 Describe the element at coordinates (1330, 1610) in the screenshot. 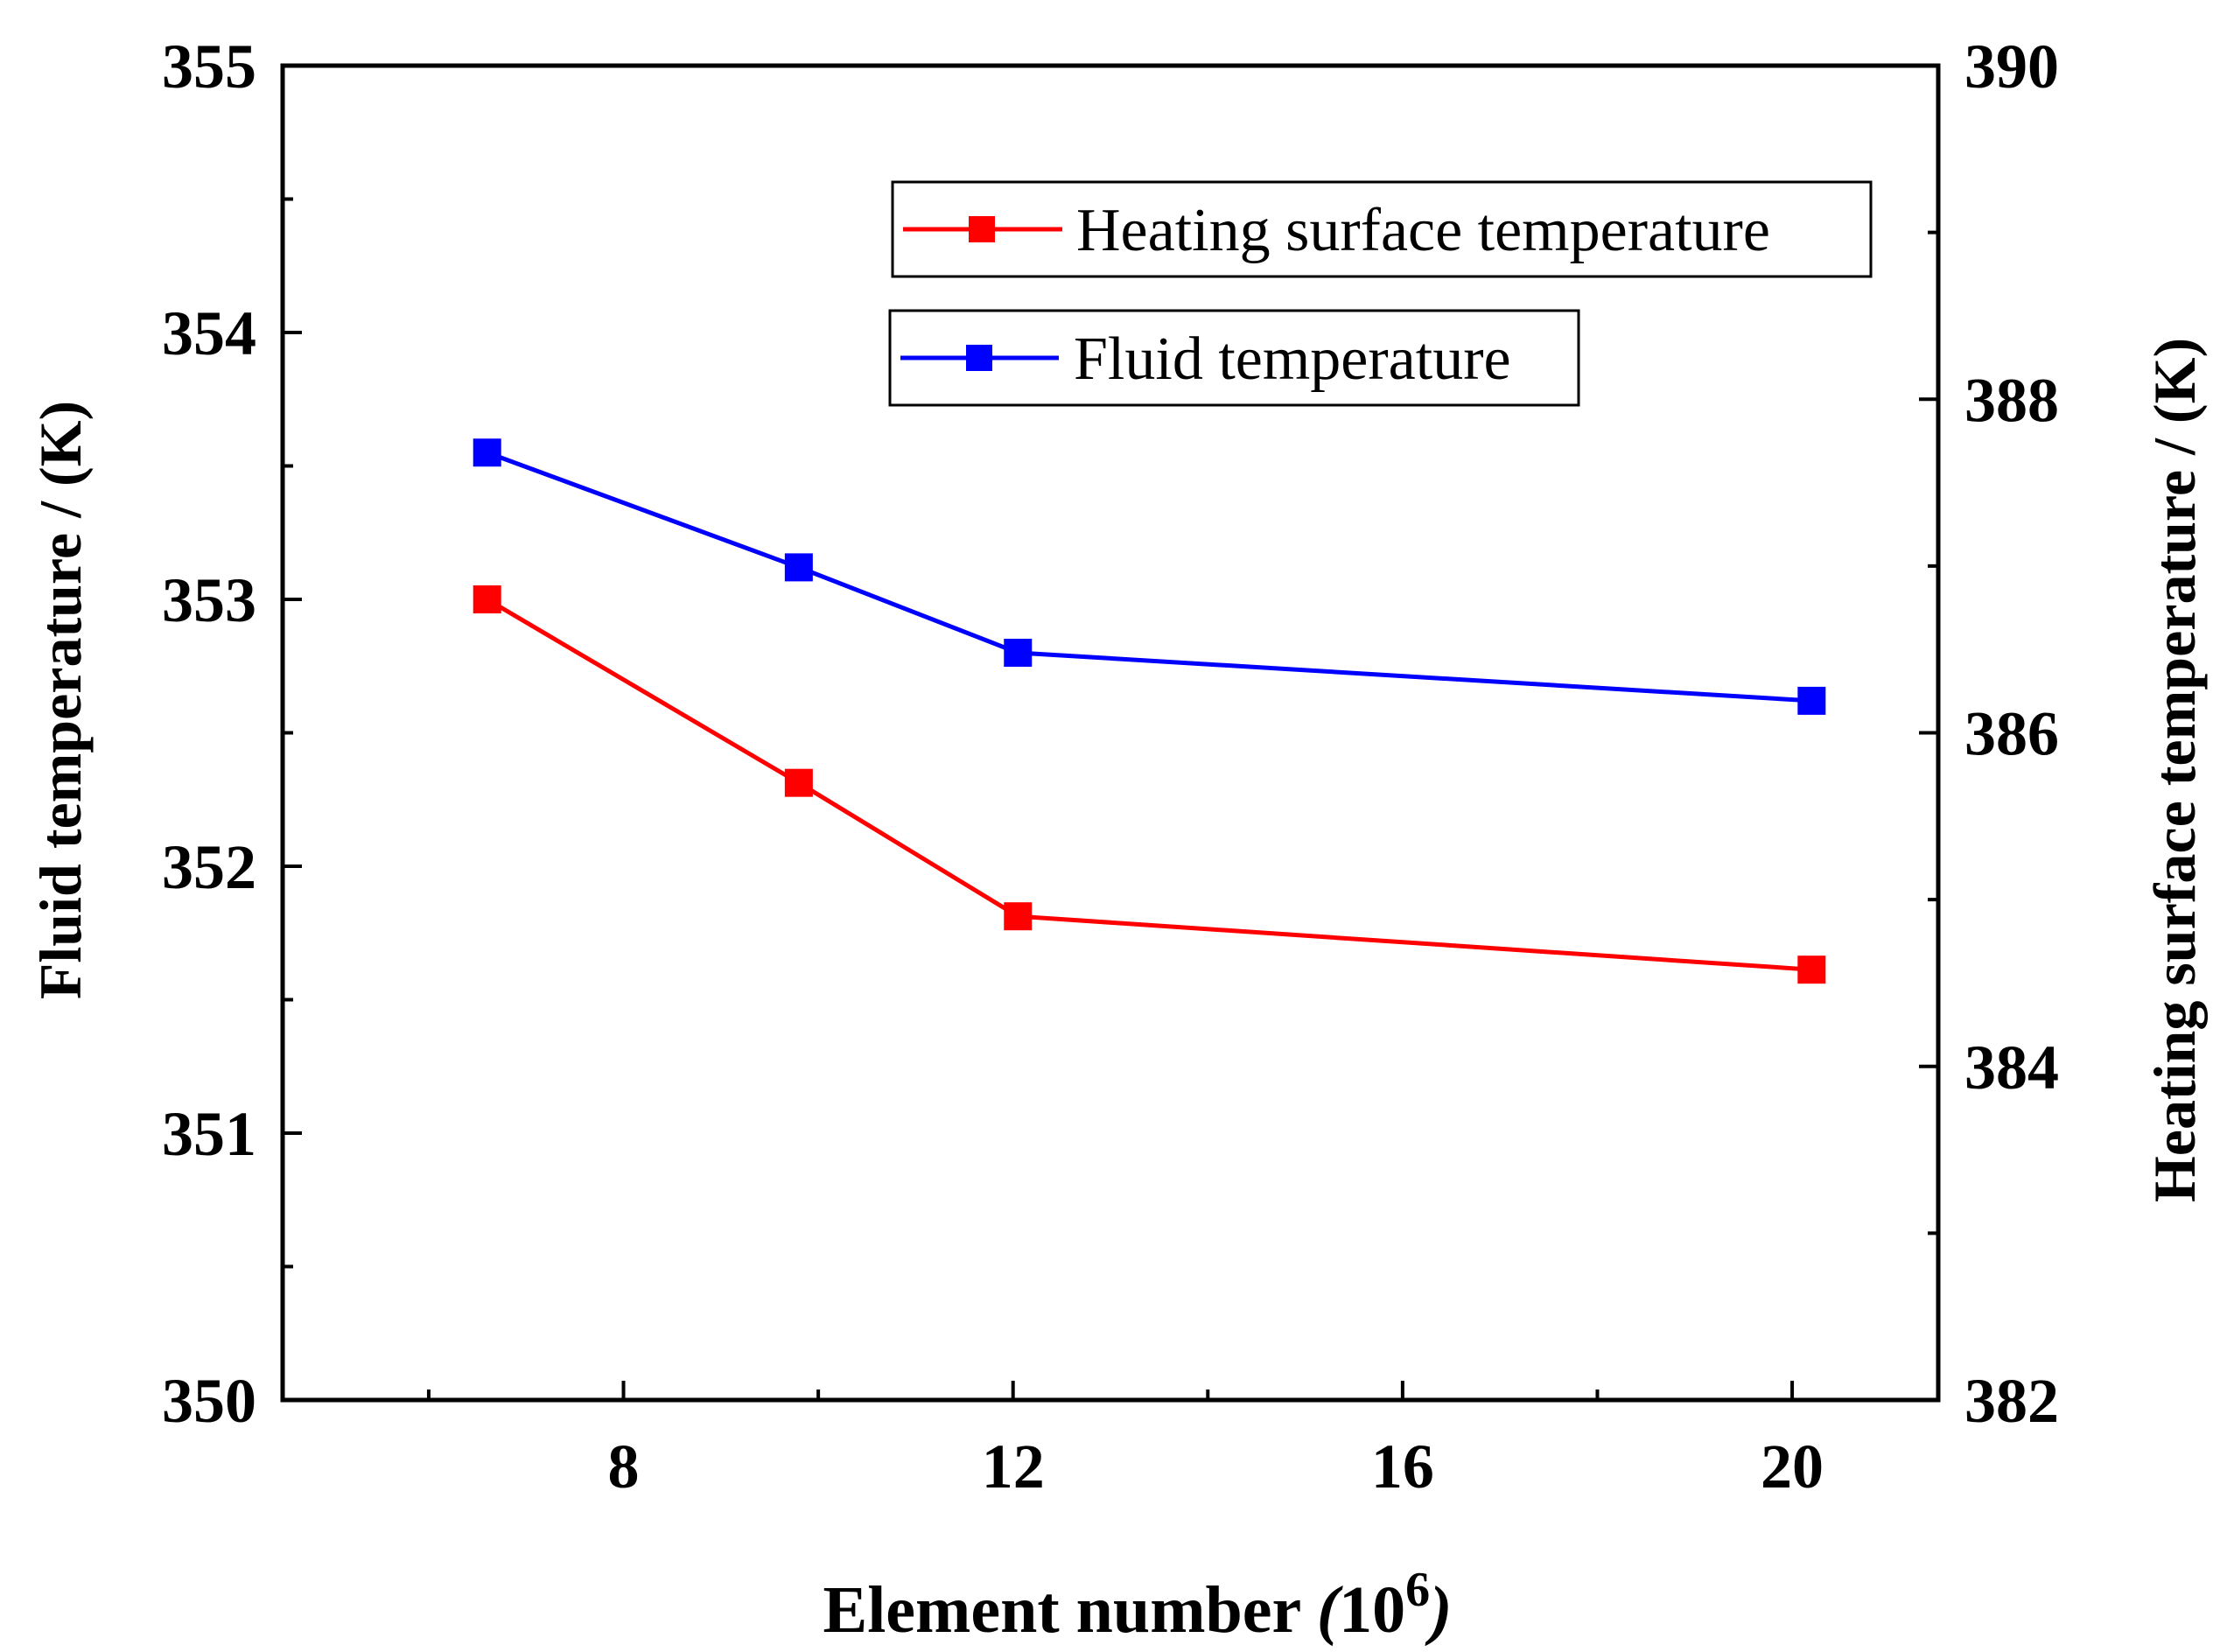

I see `x-axis-title-open: (` at that location.